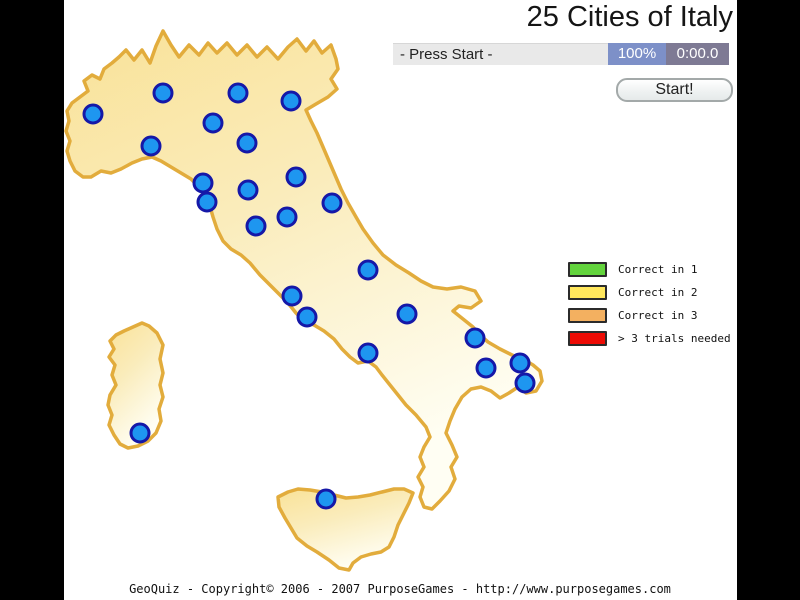 Image resolution: width=800 pixels, height=600 pixels. What do you see at coordinates (629, 17) in the screenshot?
I see `page-title: 25 Cities of Italy` at bounding box center [629, 17].